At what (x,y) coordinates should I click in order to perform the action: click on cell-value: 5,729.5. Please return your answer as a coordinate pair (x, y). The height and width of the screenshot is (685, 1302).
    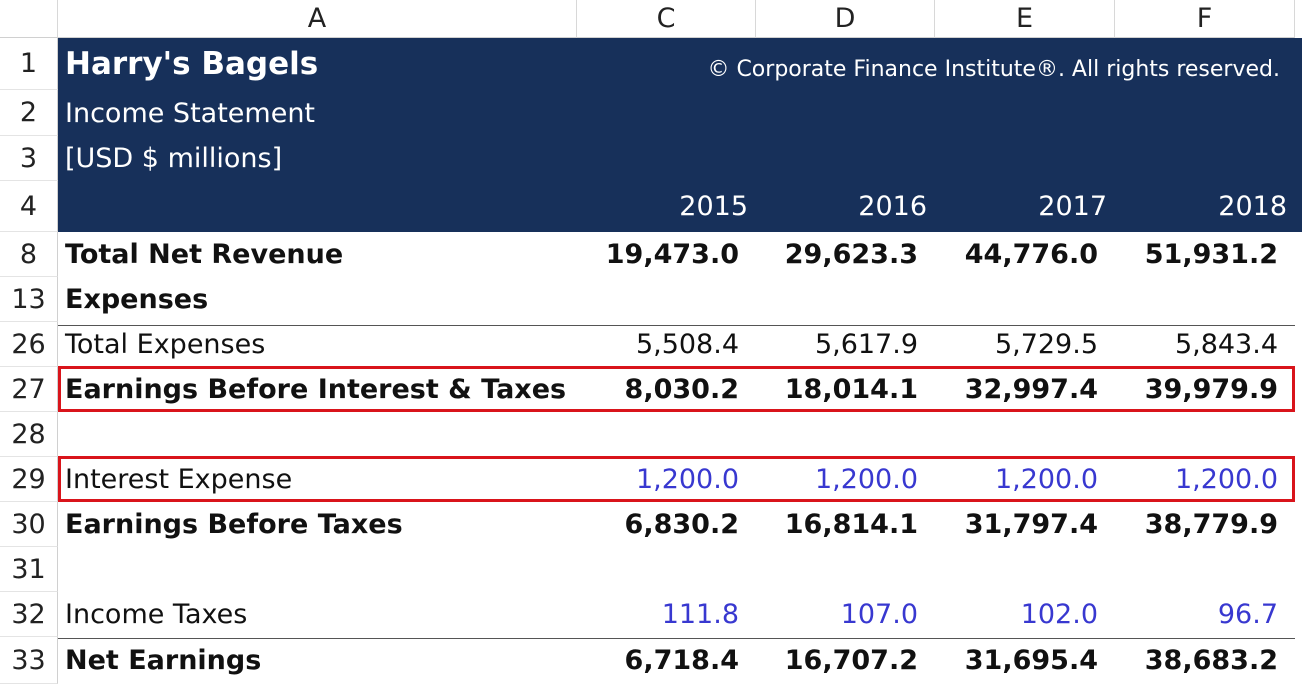
    Looking at the image, I should click on (1046, 344).